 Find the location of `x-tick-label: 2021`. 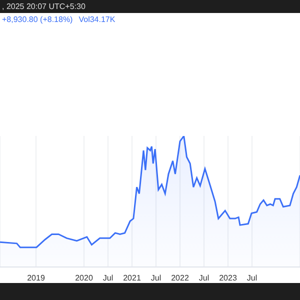

x-tick-label: 2021 is located at coordinates (132, 278).